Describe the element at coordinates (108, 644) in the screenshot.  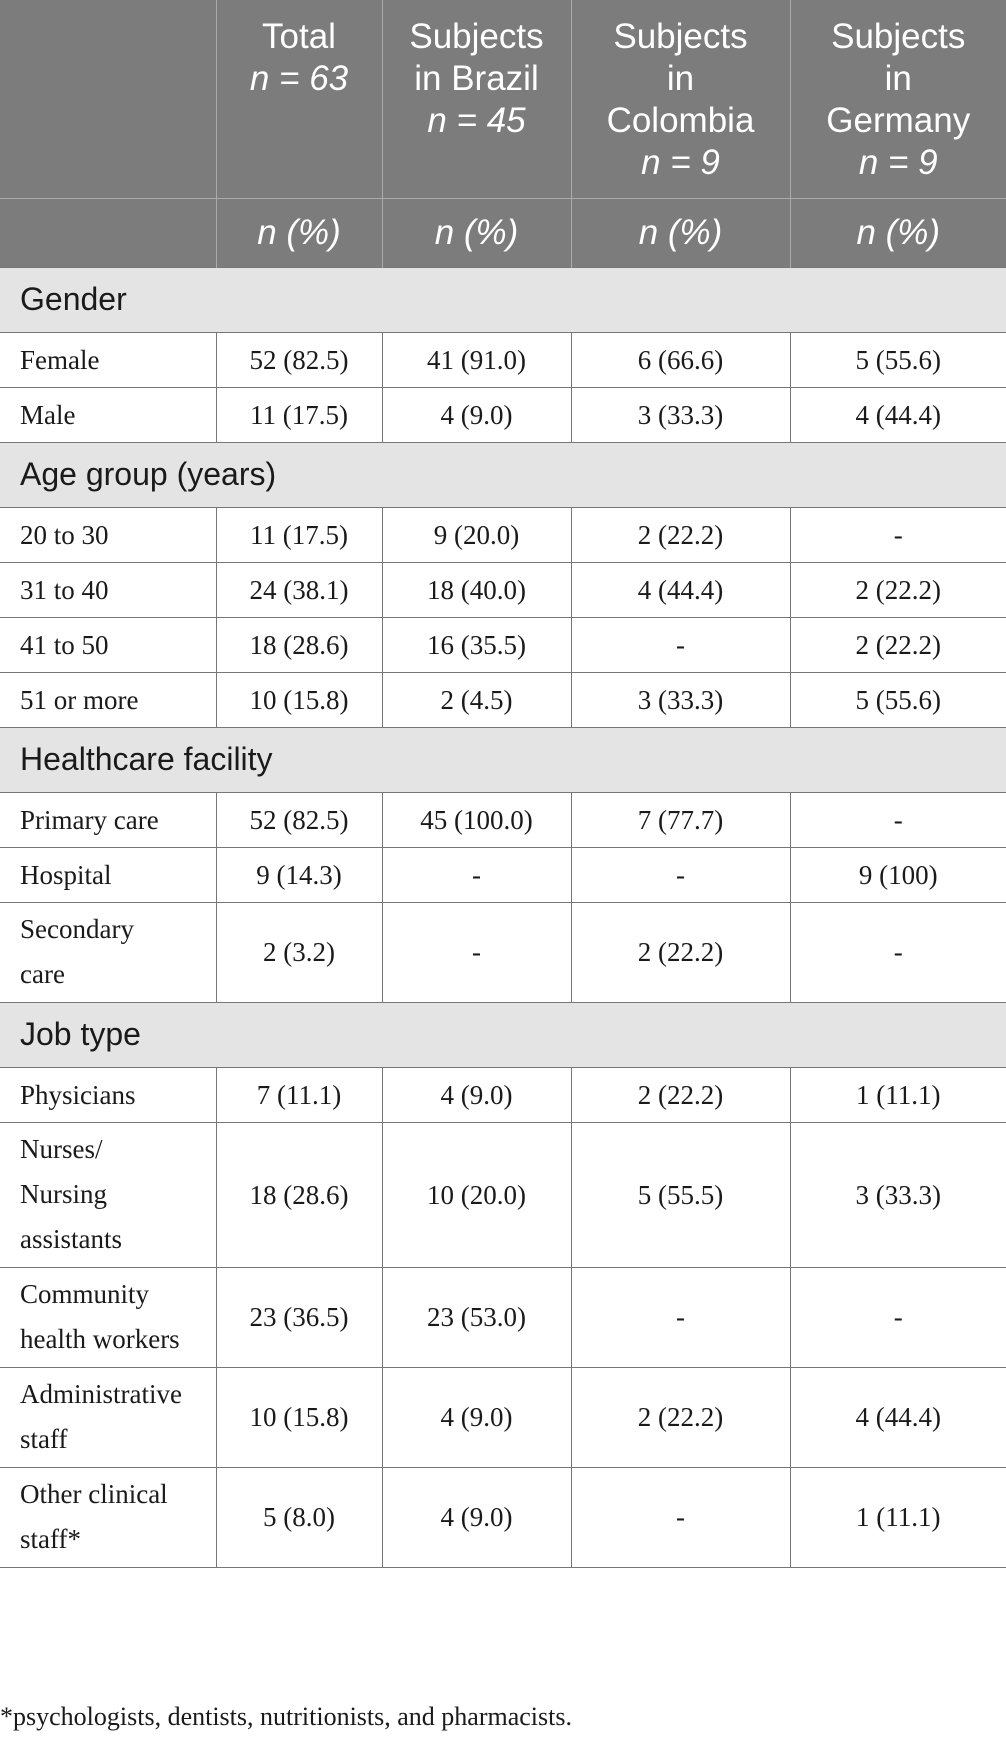
I see `row-label: 41 to 50` at that location.